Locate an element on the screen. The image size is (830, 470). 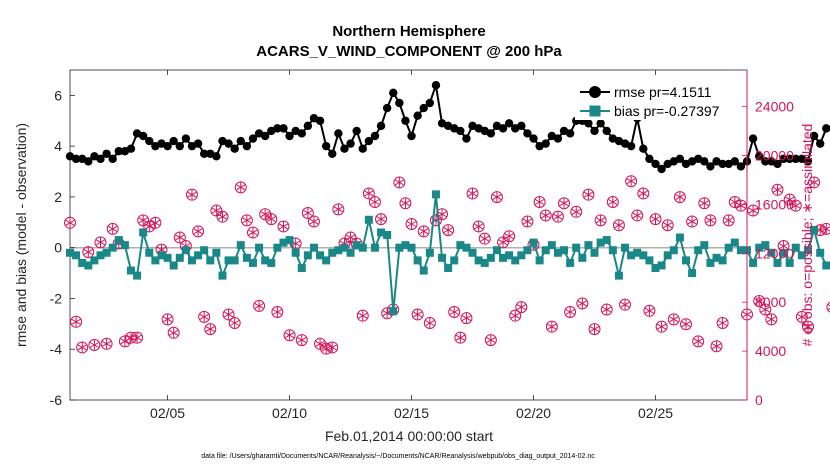
y-right-tick-label: 0 is located at coordinates (759, 400).